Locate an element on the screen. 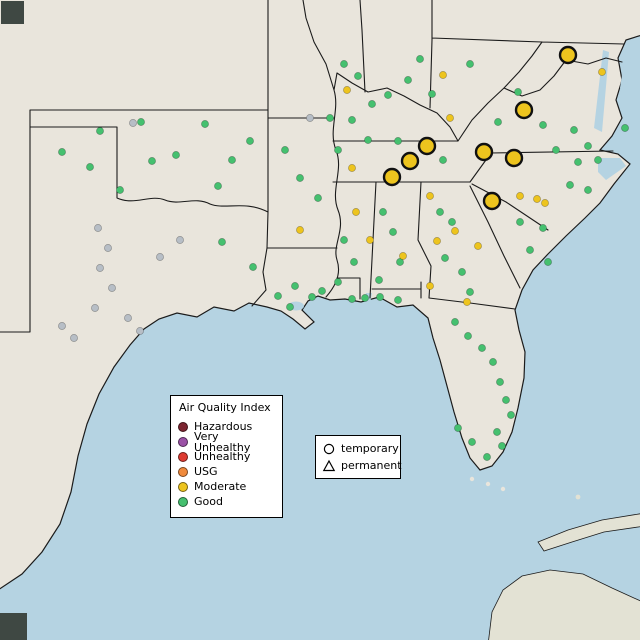 This screenshot has height=640, width=640. good-swatch-icon is located at coordinates (183, 501).